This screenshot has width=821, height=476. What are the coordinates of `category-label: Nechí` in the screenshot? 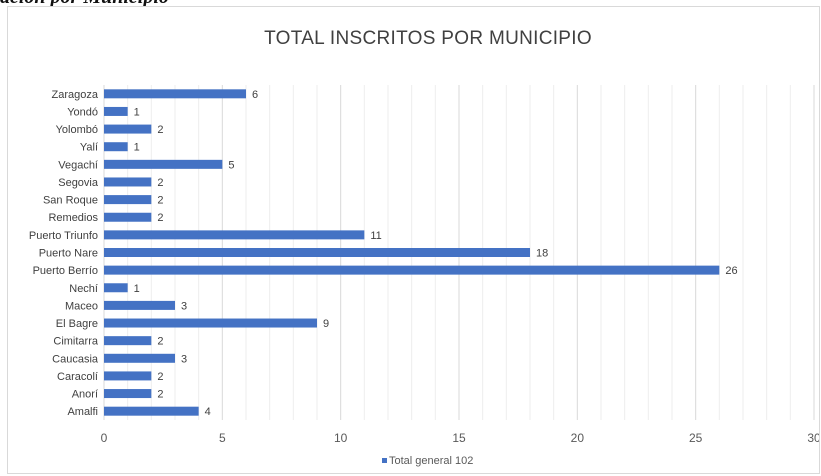 It's located at (83, 289).